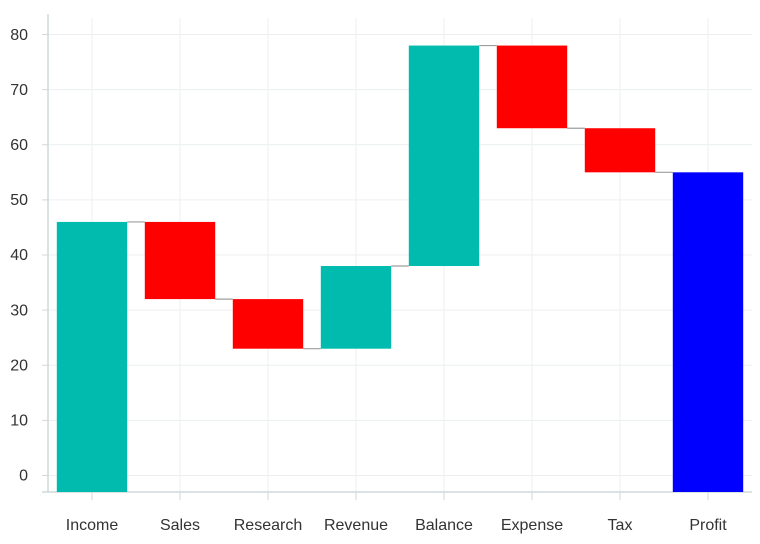  What do you see at coordinates (19, 90) in the screenshot?
I see `y-tick-label: 70` at bounding box center [19, 90].